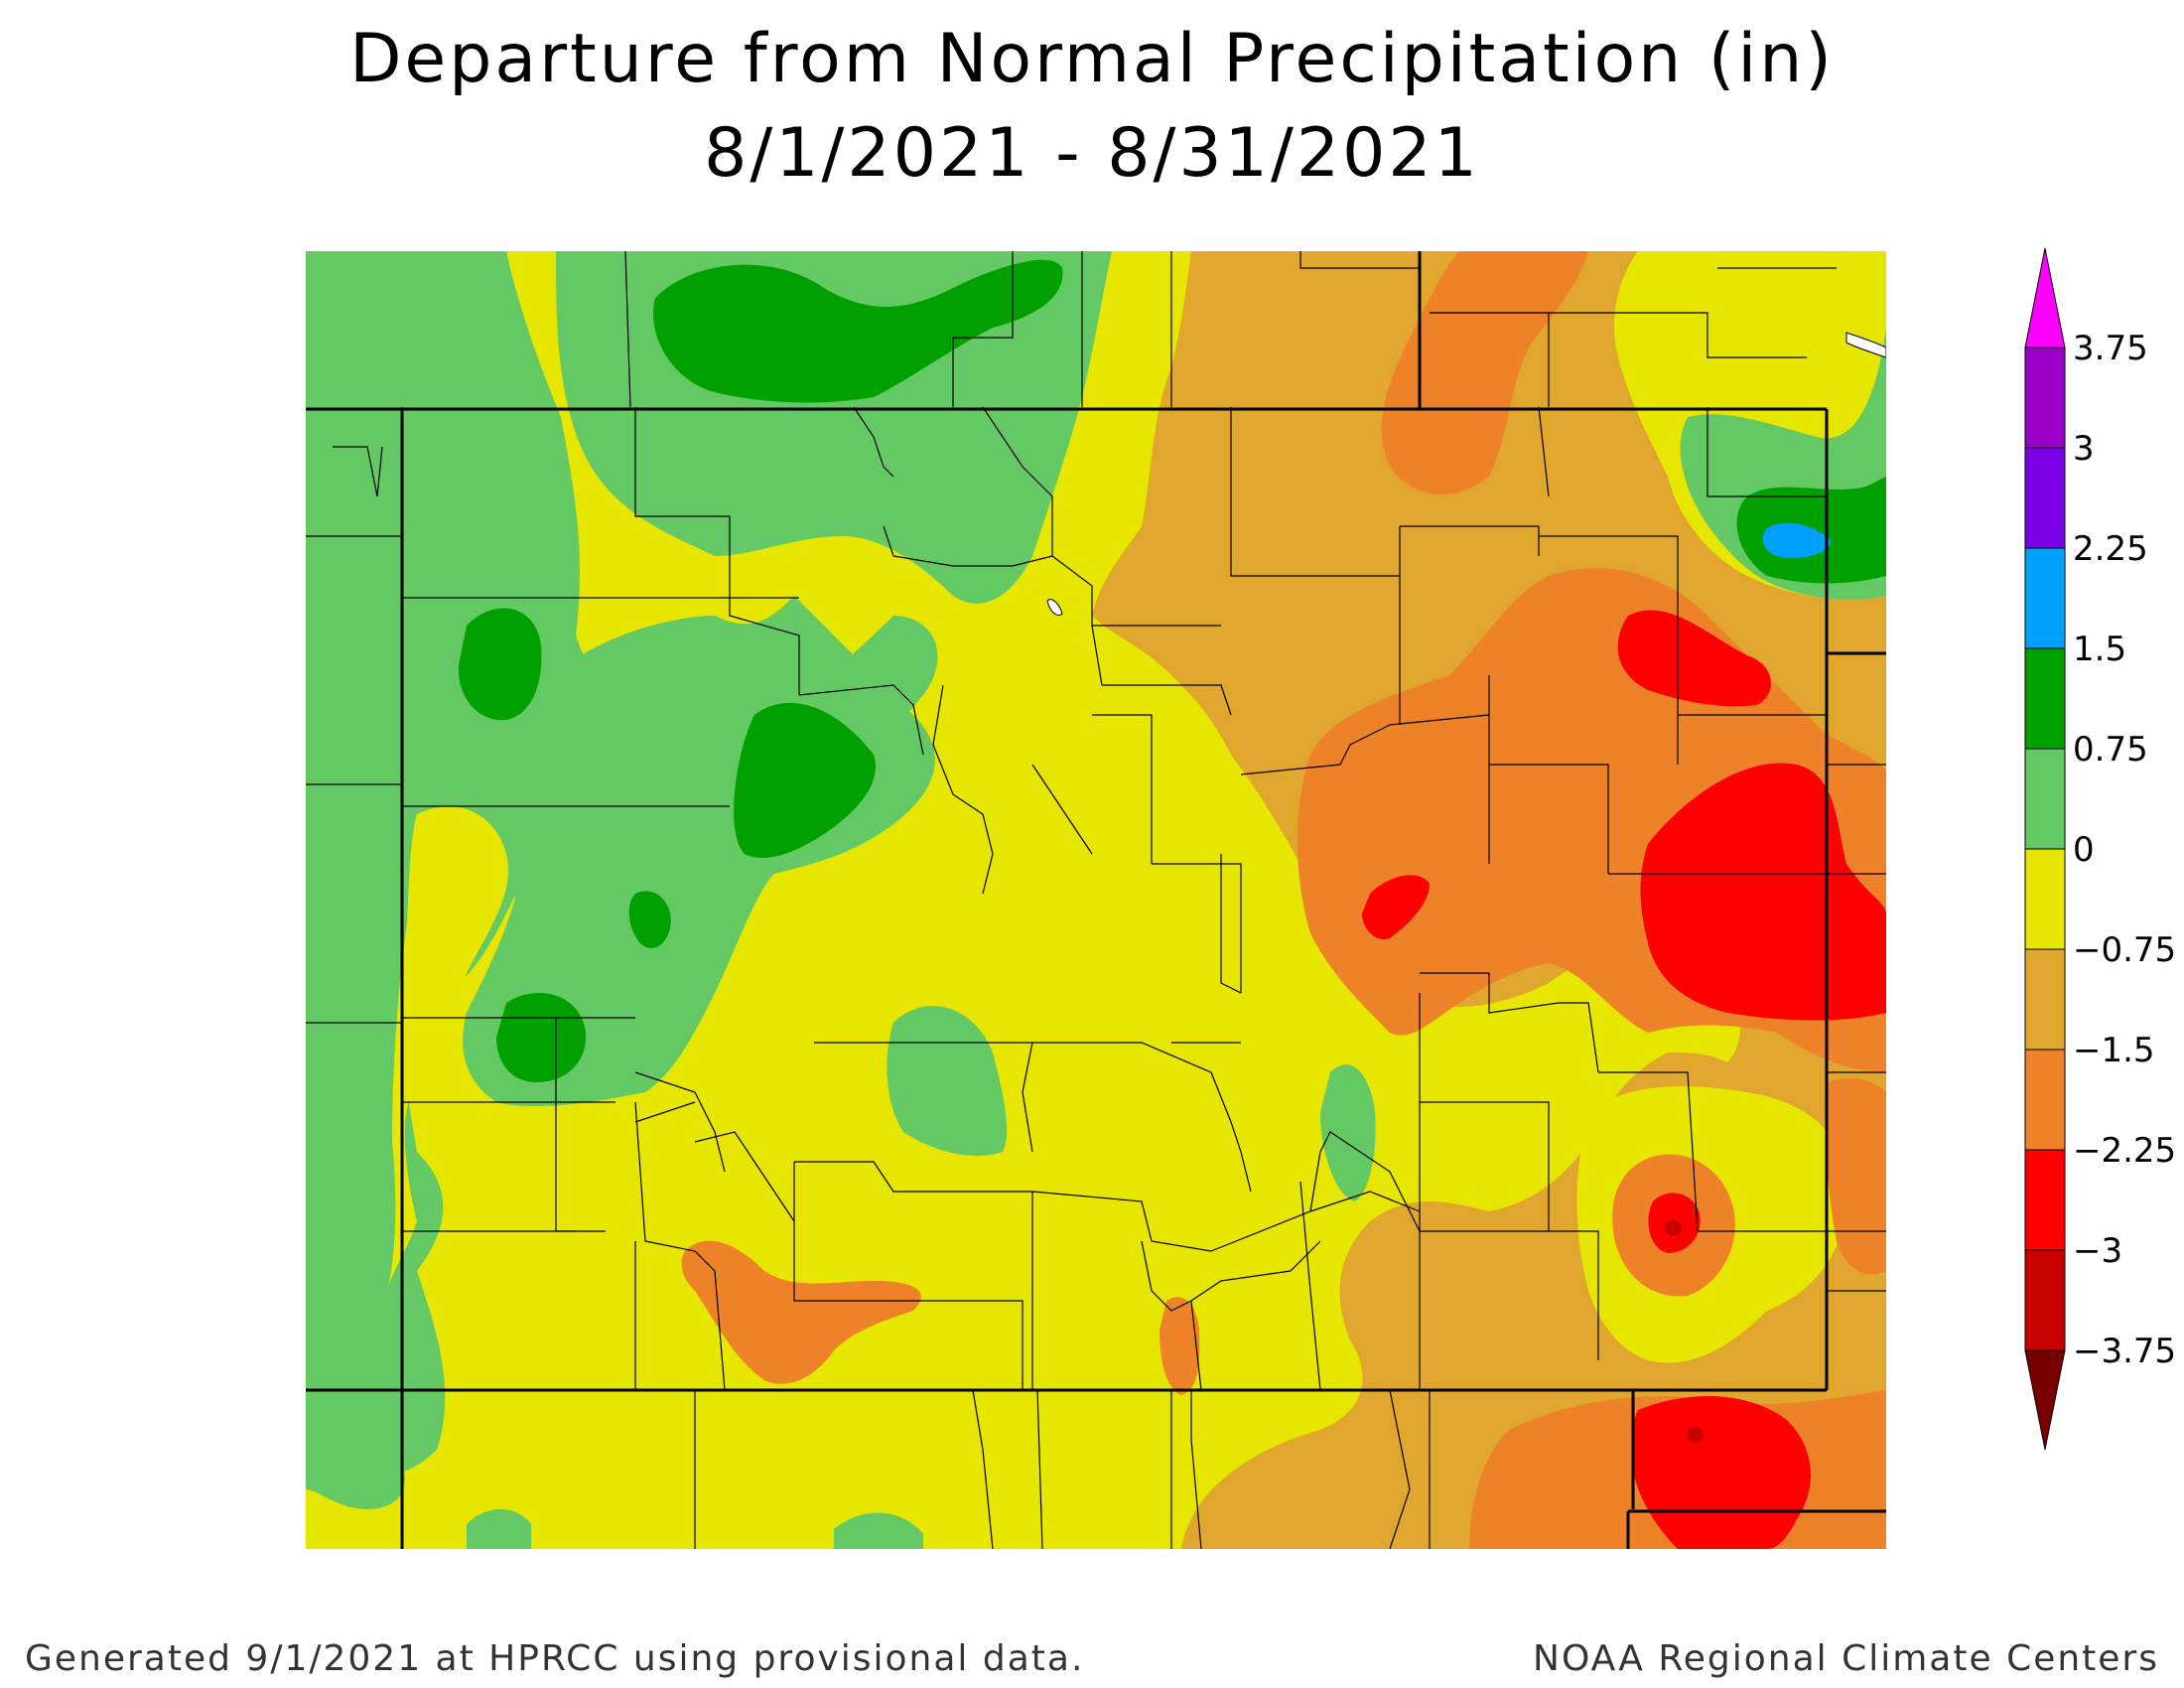  What do you see at coordinates (1092, 153) in the screenshot?
I see `map-date-range: 8/1/2021 - 8/31/2021` at bounding box center [1092, 153].